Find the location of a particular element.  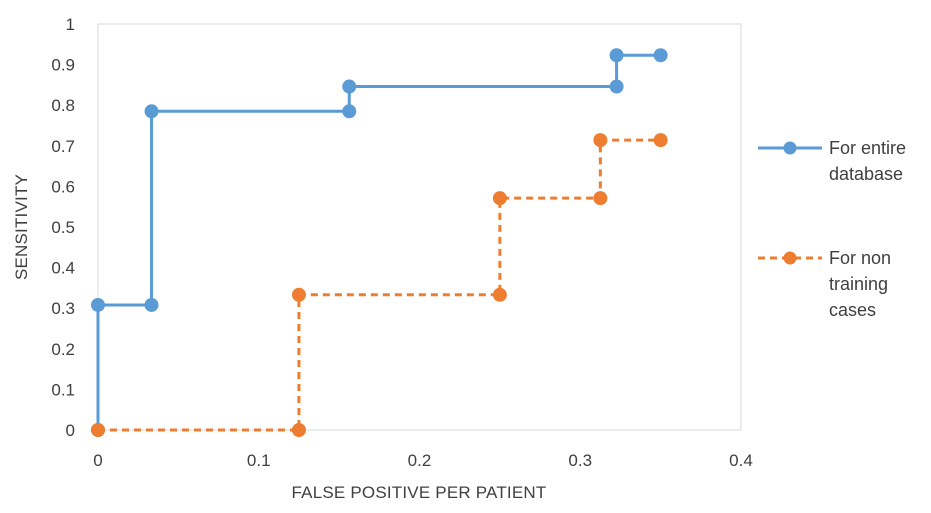

legend-label: database is located at coordinates (866, 174).